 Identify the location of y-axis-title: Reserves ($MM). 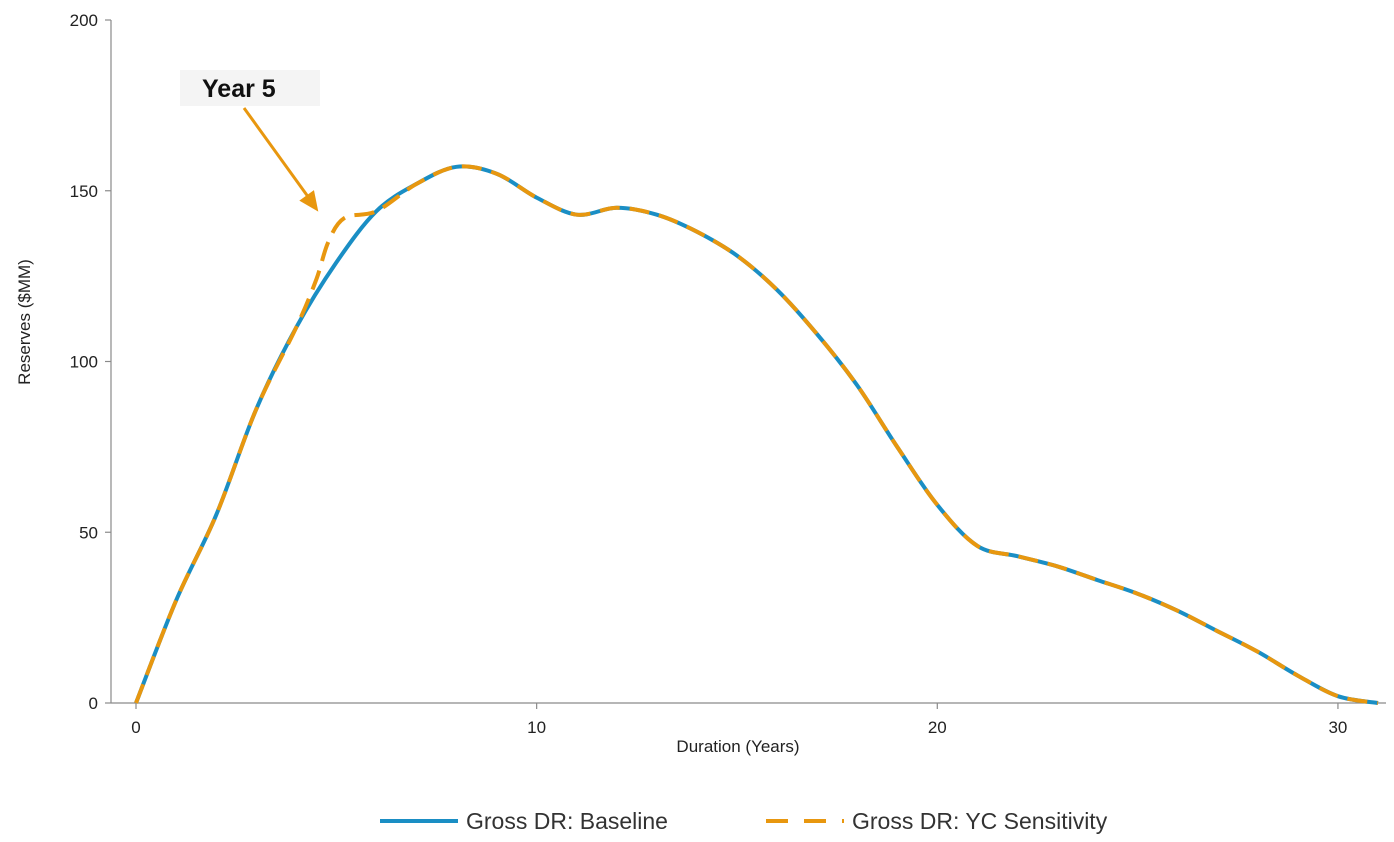
(24, 322).